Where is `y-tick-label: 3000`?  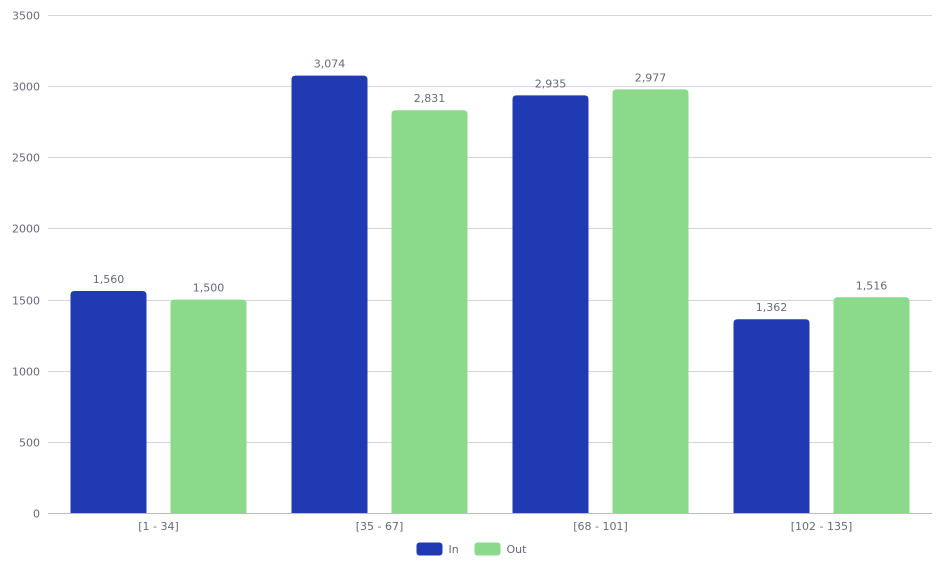
y-tick-label: 3000 is located at coordinates (26, 87).